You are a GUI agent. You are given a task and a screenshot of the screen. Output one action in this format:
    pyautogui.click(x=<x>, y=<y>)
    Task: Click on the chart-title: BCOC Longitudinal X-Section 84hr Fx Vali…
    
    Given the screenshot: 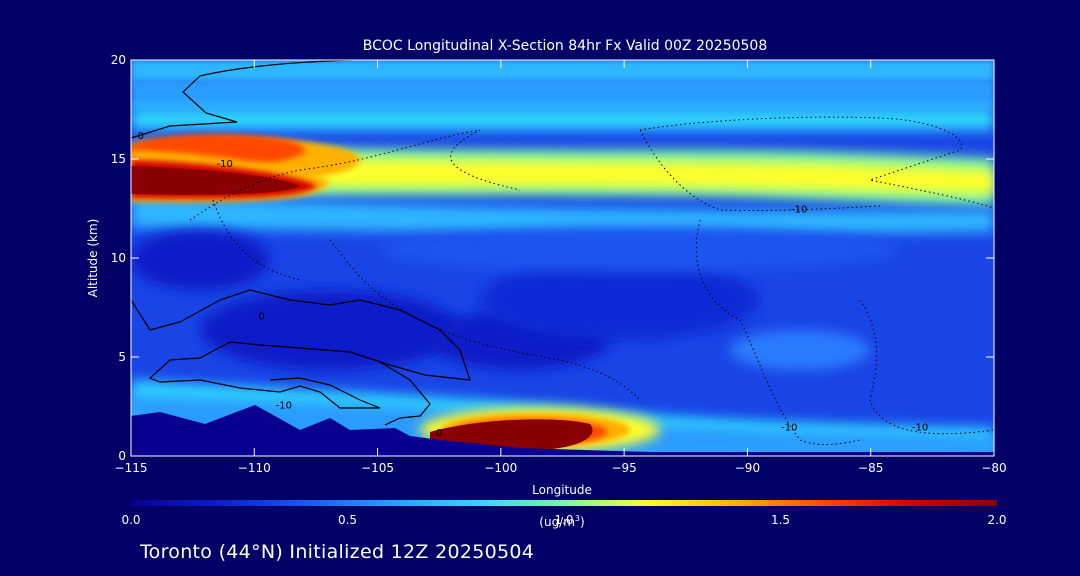 What is the action you would take?
    pyautogui.click(x=565, y=46)
    